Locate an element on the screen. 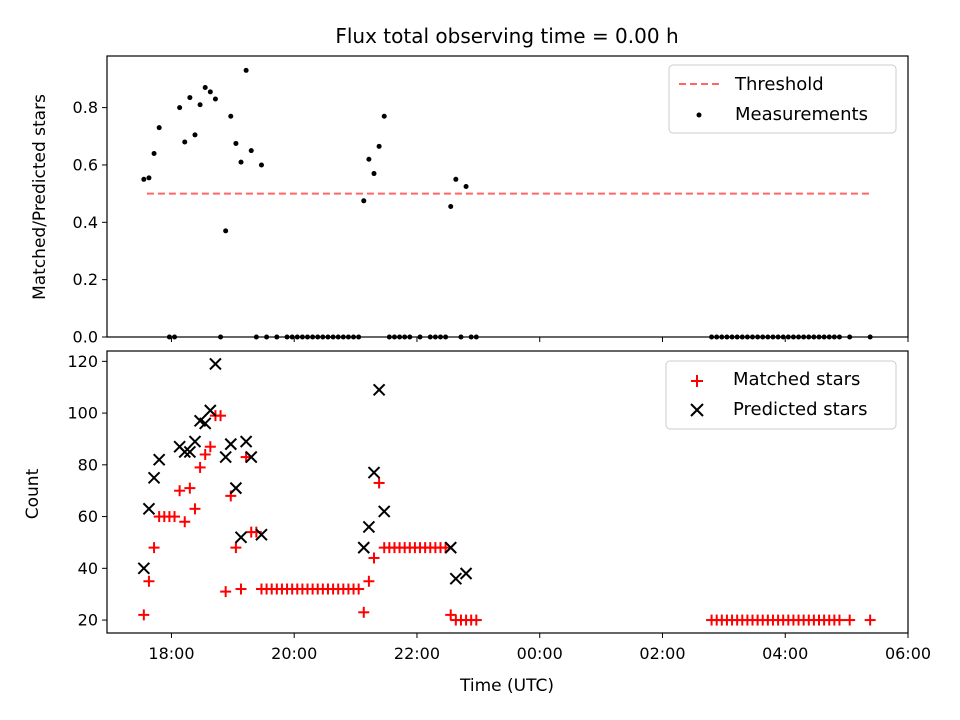 The width and height of the screenshot is (960, 720). bottom-x-ticks: 18:00 20:00 22:00 00:00 02:00 04:00 06:00 is located at coordinates (539, 648).